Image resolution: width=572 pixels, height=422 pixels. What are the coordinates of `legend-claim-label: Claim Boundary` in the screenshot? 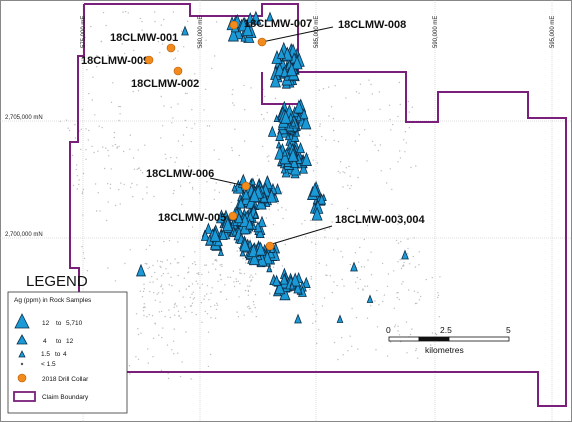 It's located at (65, 397).